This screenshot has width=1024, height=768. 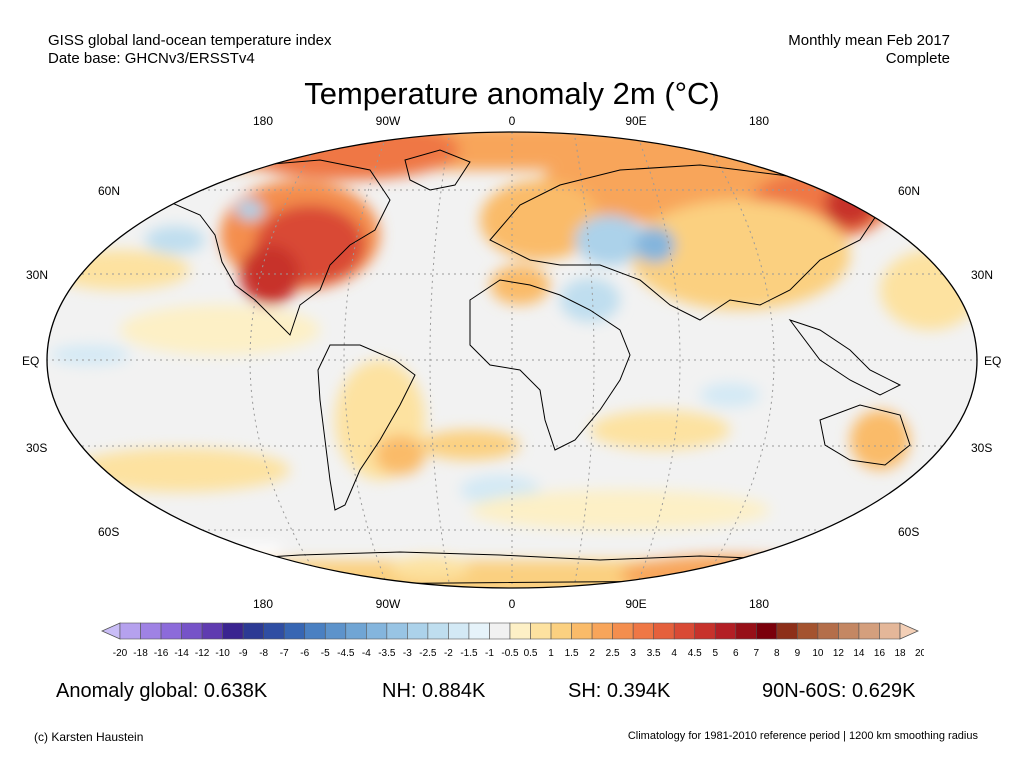 I want to click on colorbar-tick-label: -1, so click(x=489, y=653).